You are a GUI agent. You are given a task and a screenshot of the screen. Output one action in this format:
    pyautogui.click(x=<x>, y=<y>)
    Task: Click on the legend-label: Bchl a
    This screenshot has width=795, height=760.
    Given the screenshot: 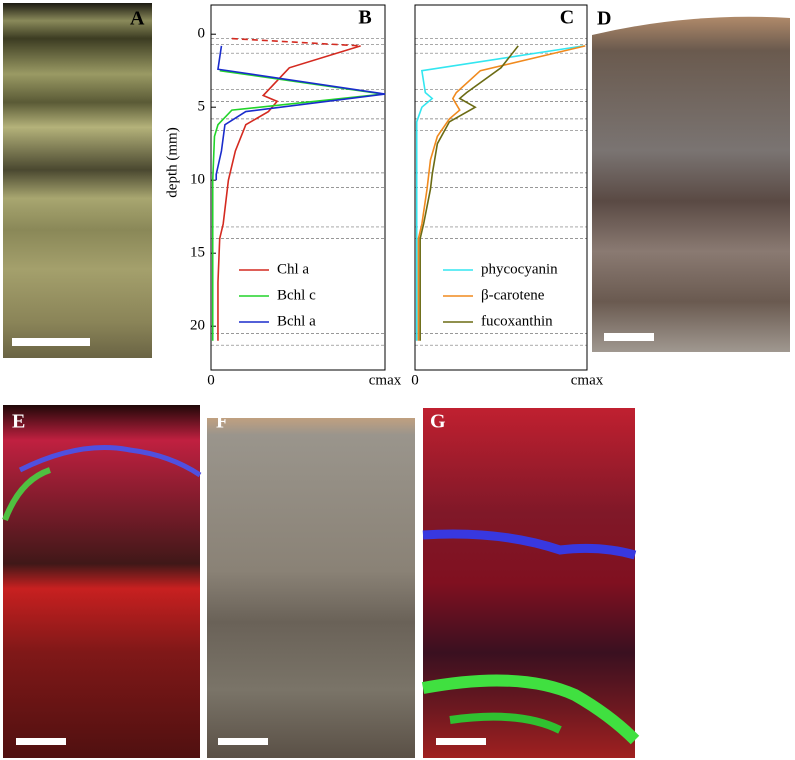 What is the action you would take?
    pyautogui.click(x=296, y=321)
    